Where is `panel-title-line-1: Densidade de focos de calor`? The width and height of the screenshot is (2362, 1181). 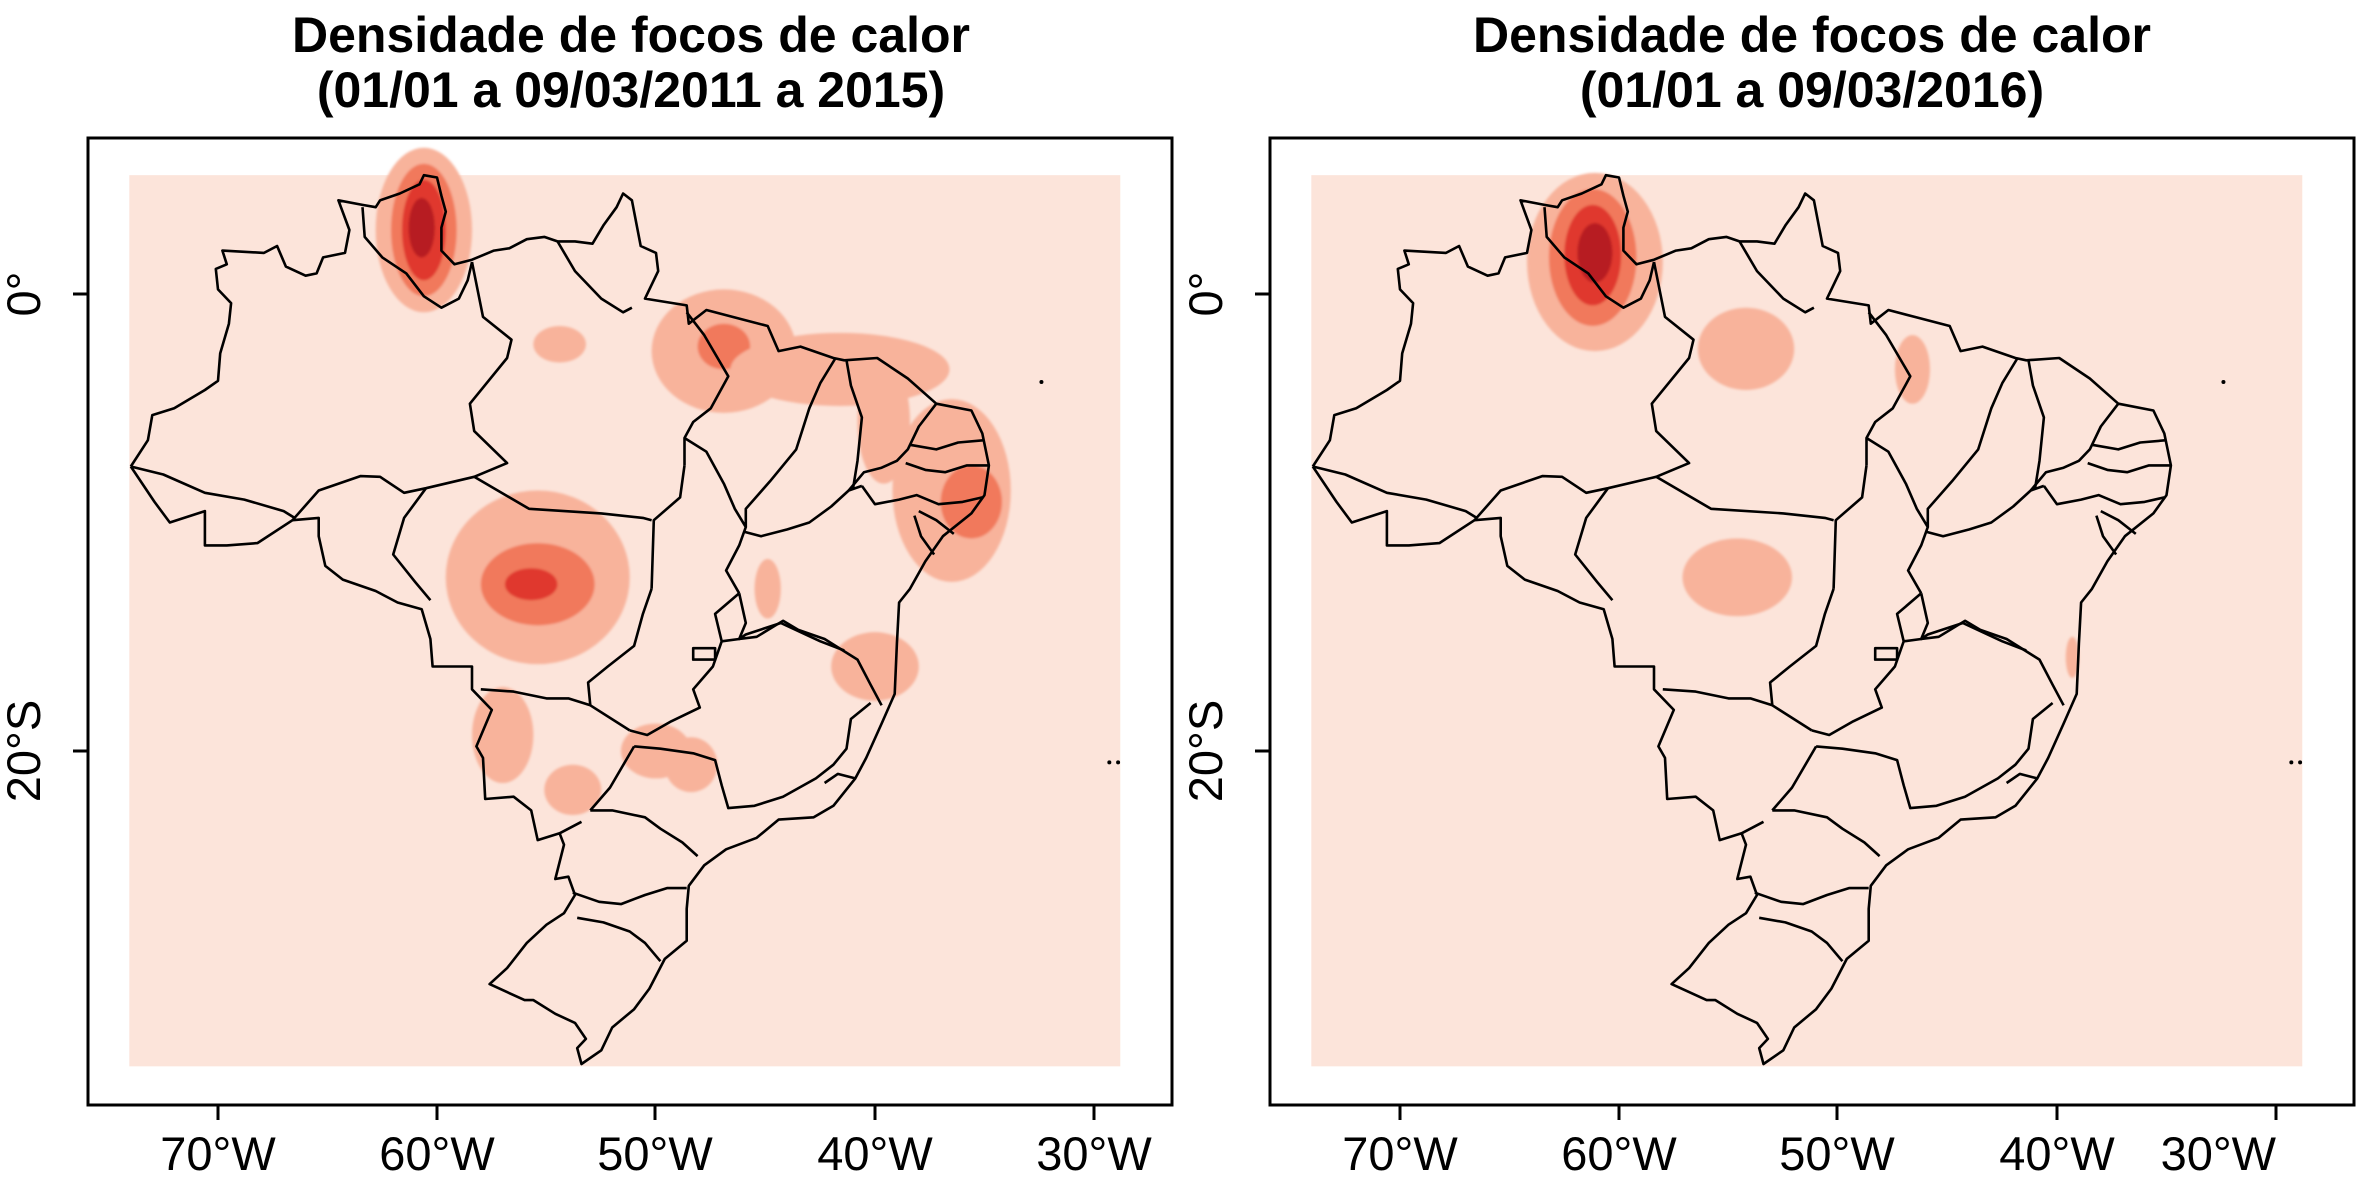 panel-title-line-1: Densidade de focos de calor is located at coordinates (1812, 35).